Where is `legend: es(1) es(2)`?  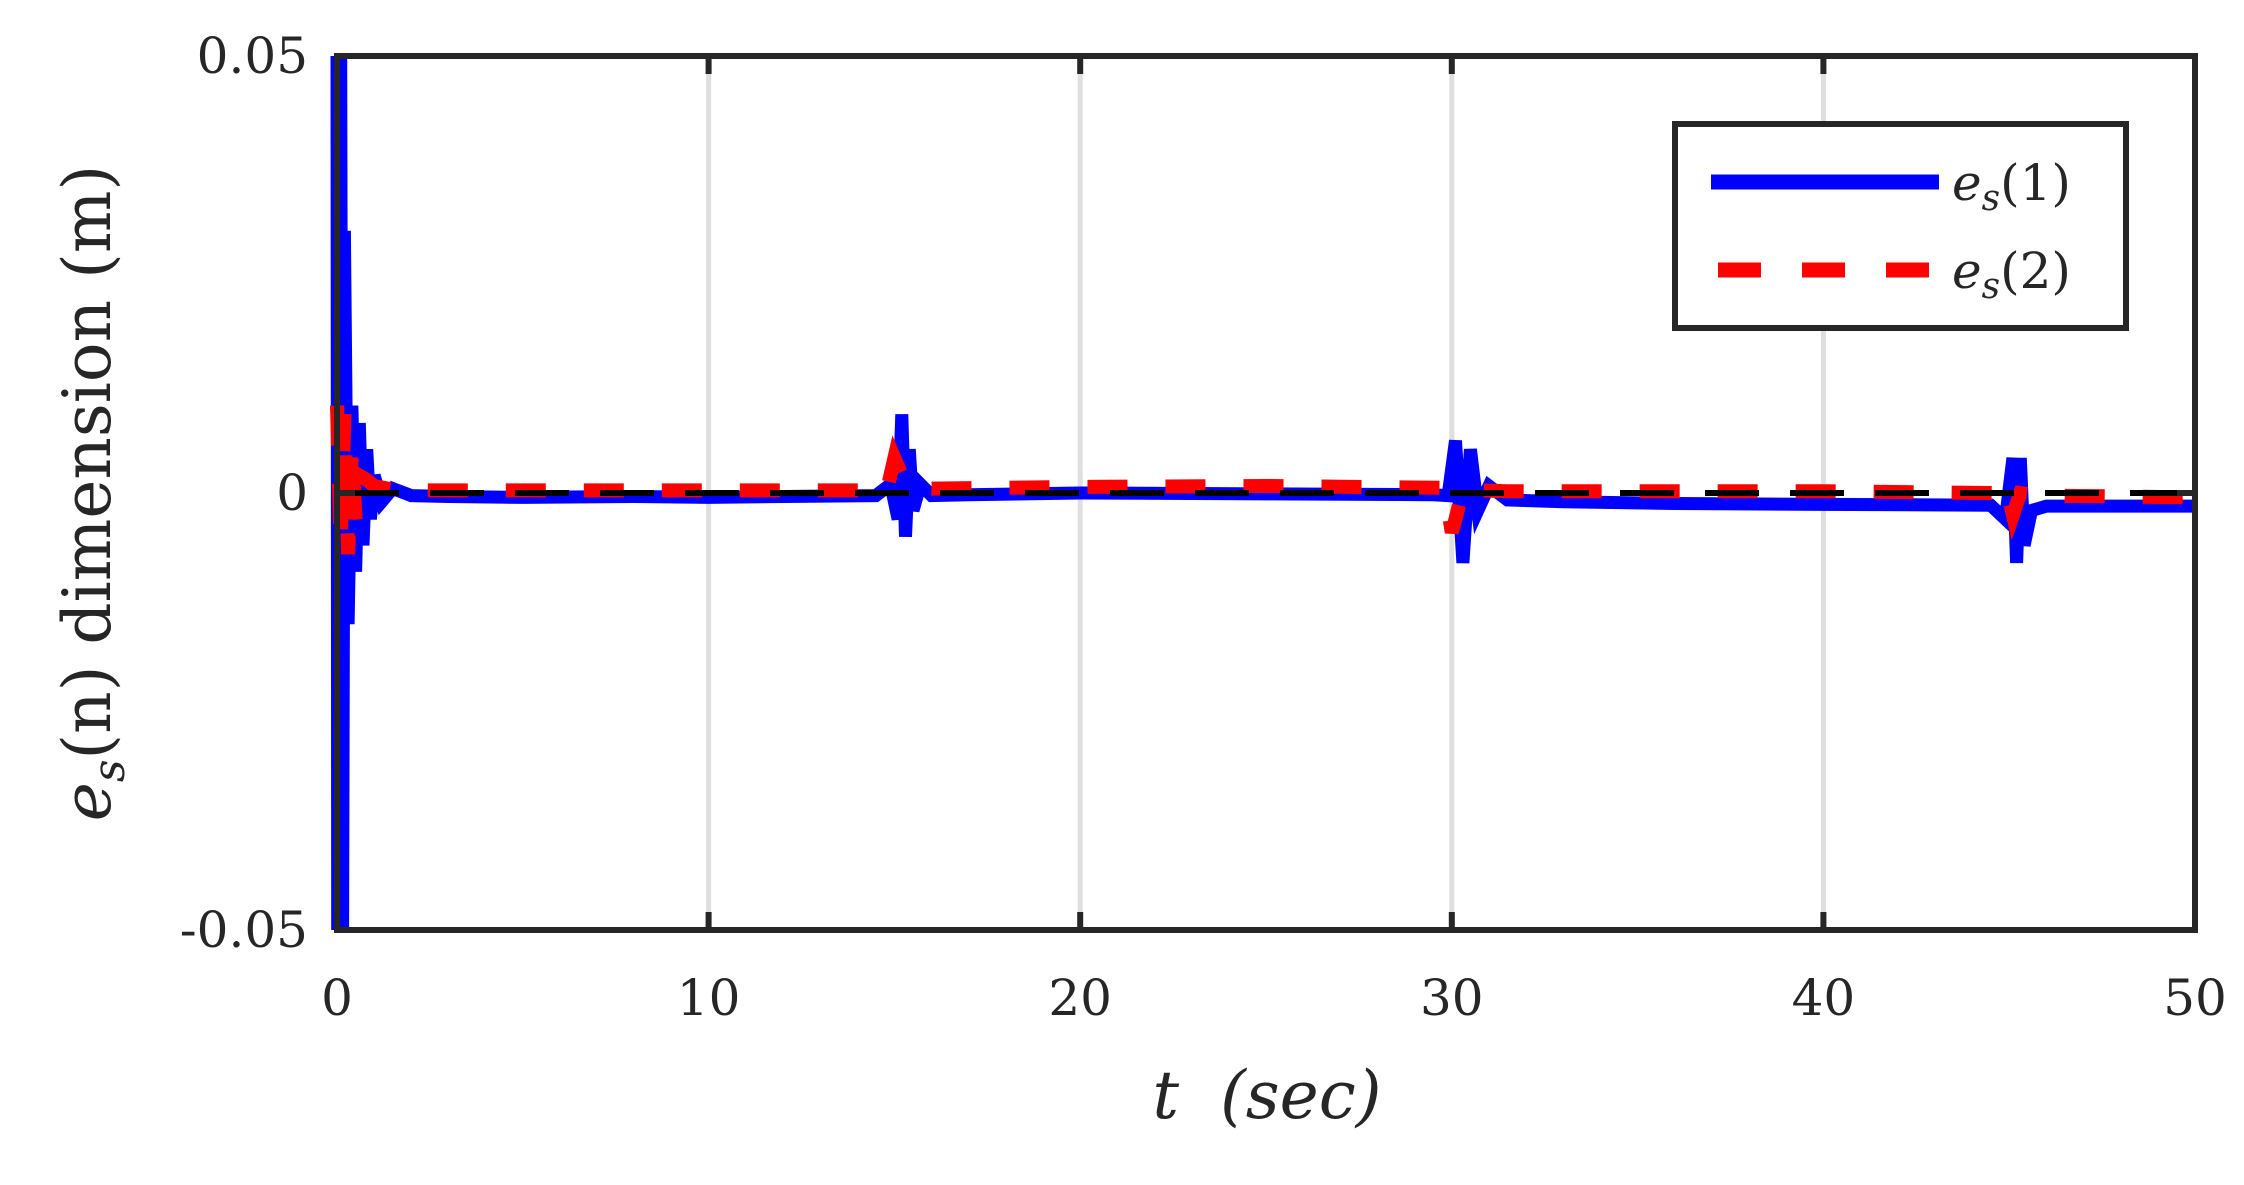
legend: es(1) es(2) is located at coordinates (1900, 226).